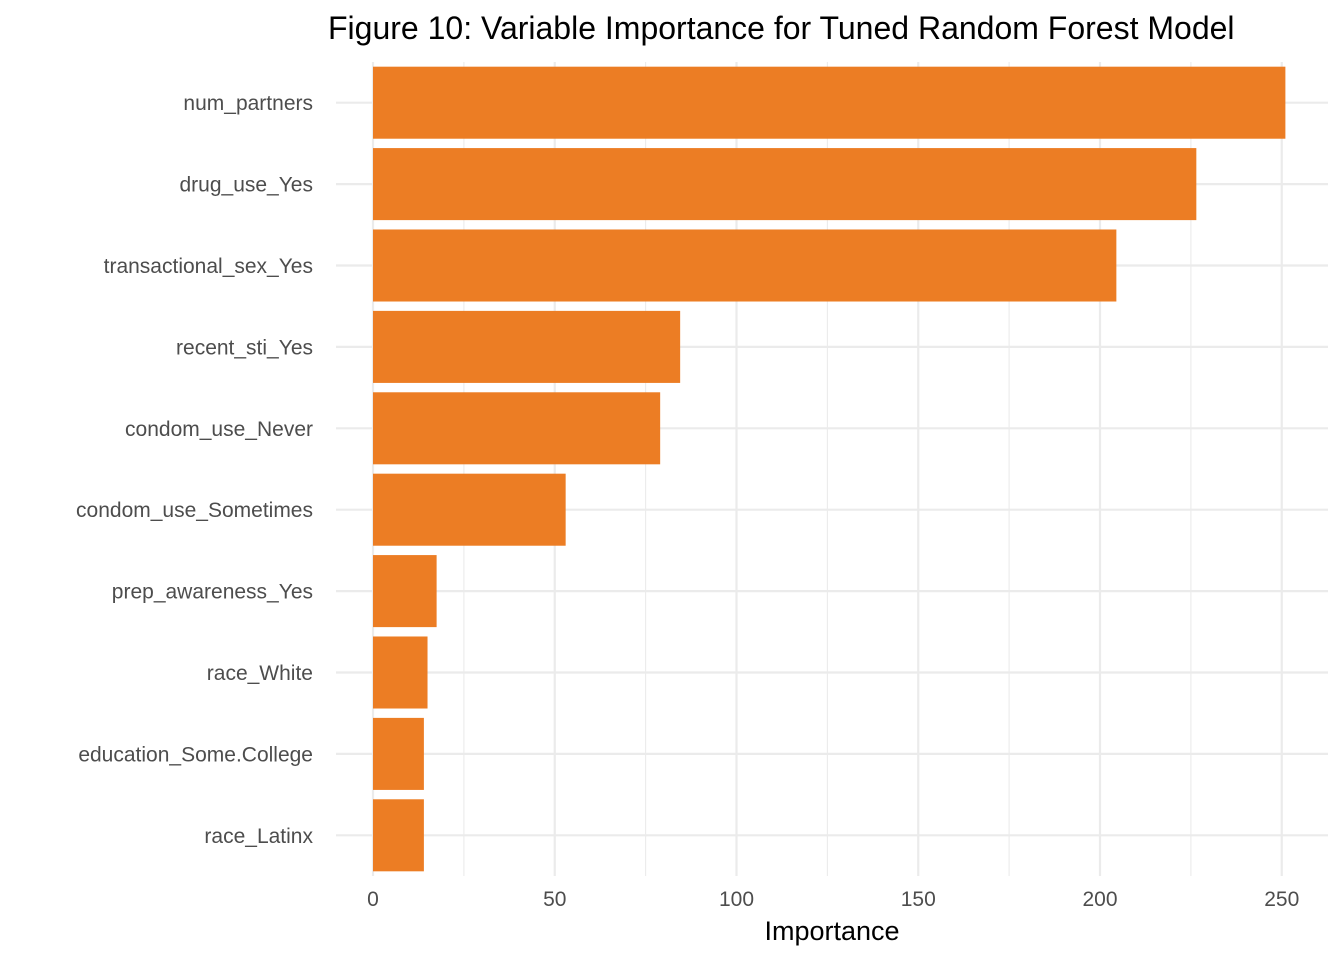 Image resolution: width=1344 pixels, height=960 pixels. What do you see at coordinates (829, 102) in the screenshot?
I see `bar-num_partners` at bounding box center [829, 102].